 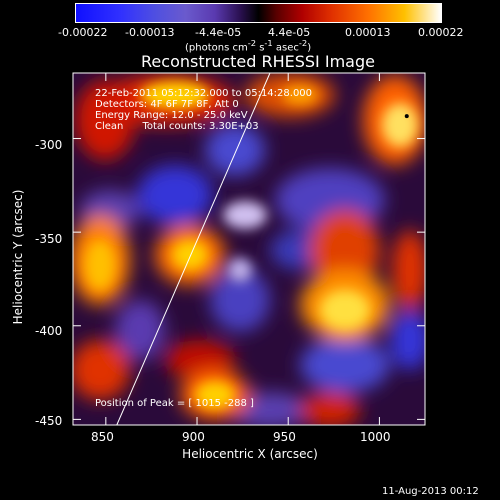 What do you see at coordinates (375, 437) in the screenshot?
I see `x-tick-label: 1000` at bounding box center [375, 437].